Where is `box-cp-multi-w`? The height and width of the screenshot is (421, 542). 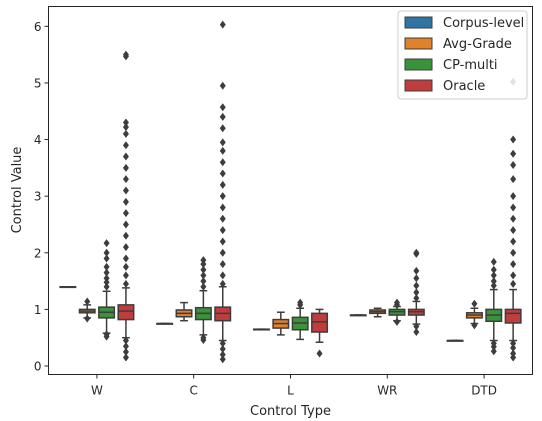
box-cp-multi-w is located at coordinates (107, 290).